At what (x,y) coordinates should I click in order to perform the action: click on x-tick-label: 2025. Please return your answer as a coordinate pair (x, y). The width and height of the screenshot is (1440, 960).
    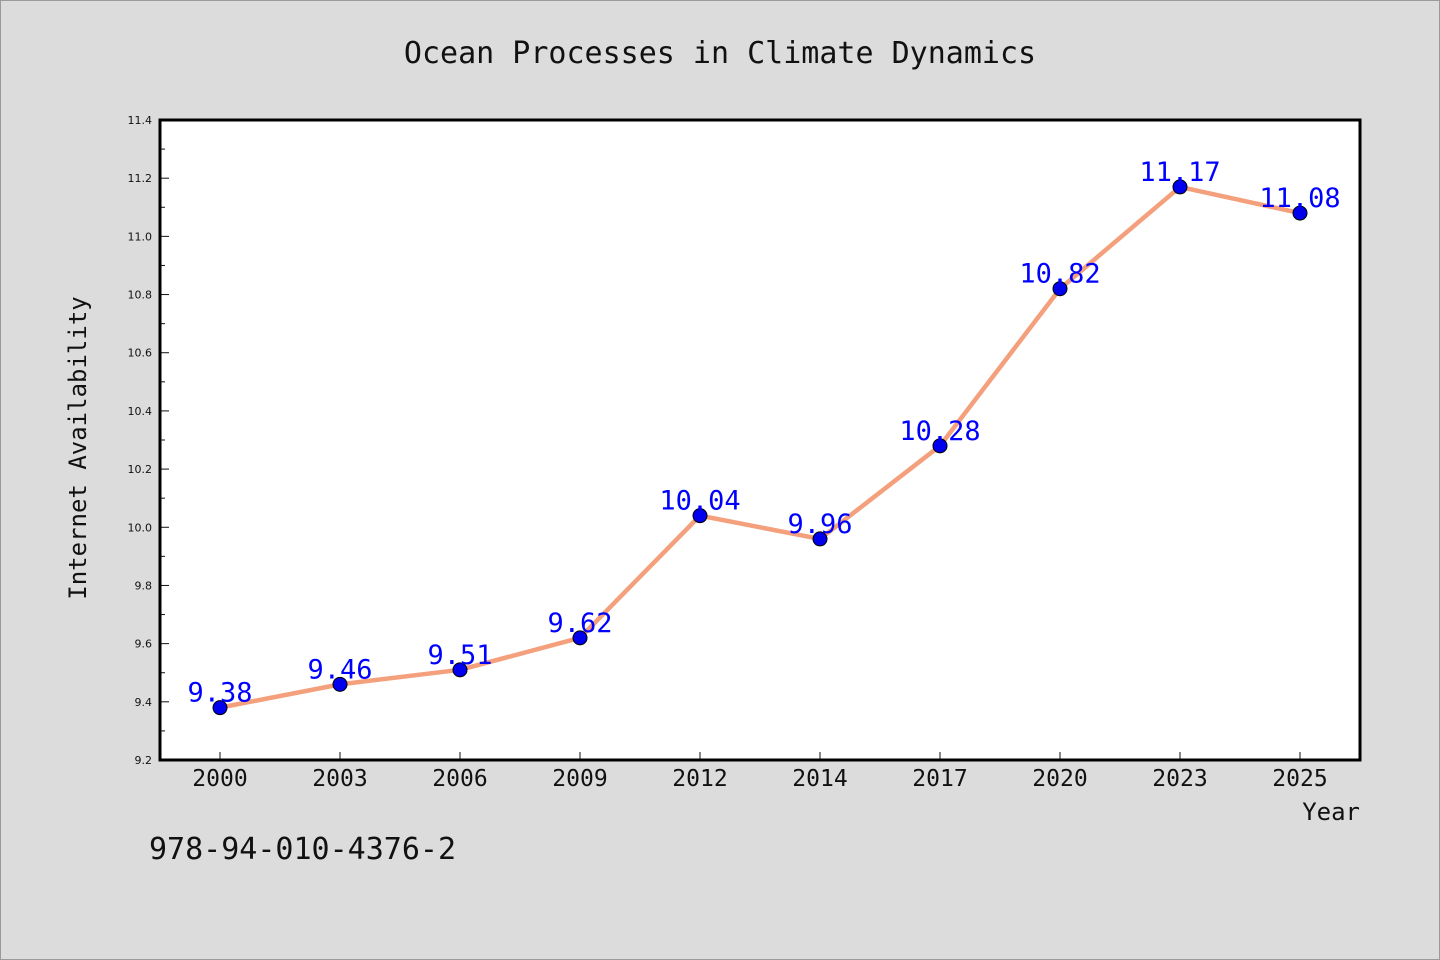
    Looking at the image, I should click on (1299, 779).